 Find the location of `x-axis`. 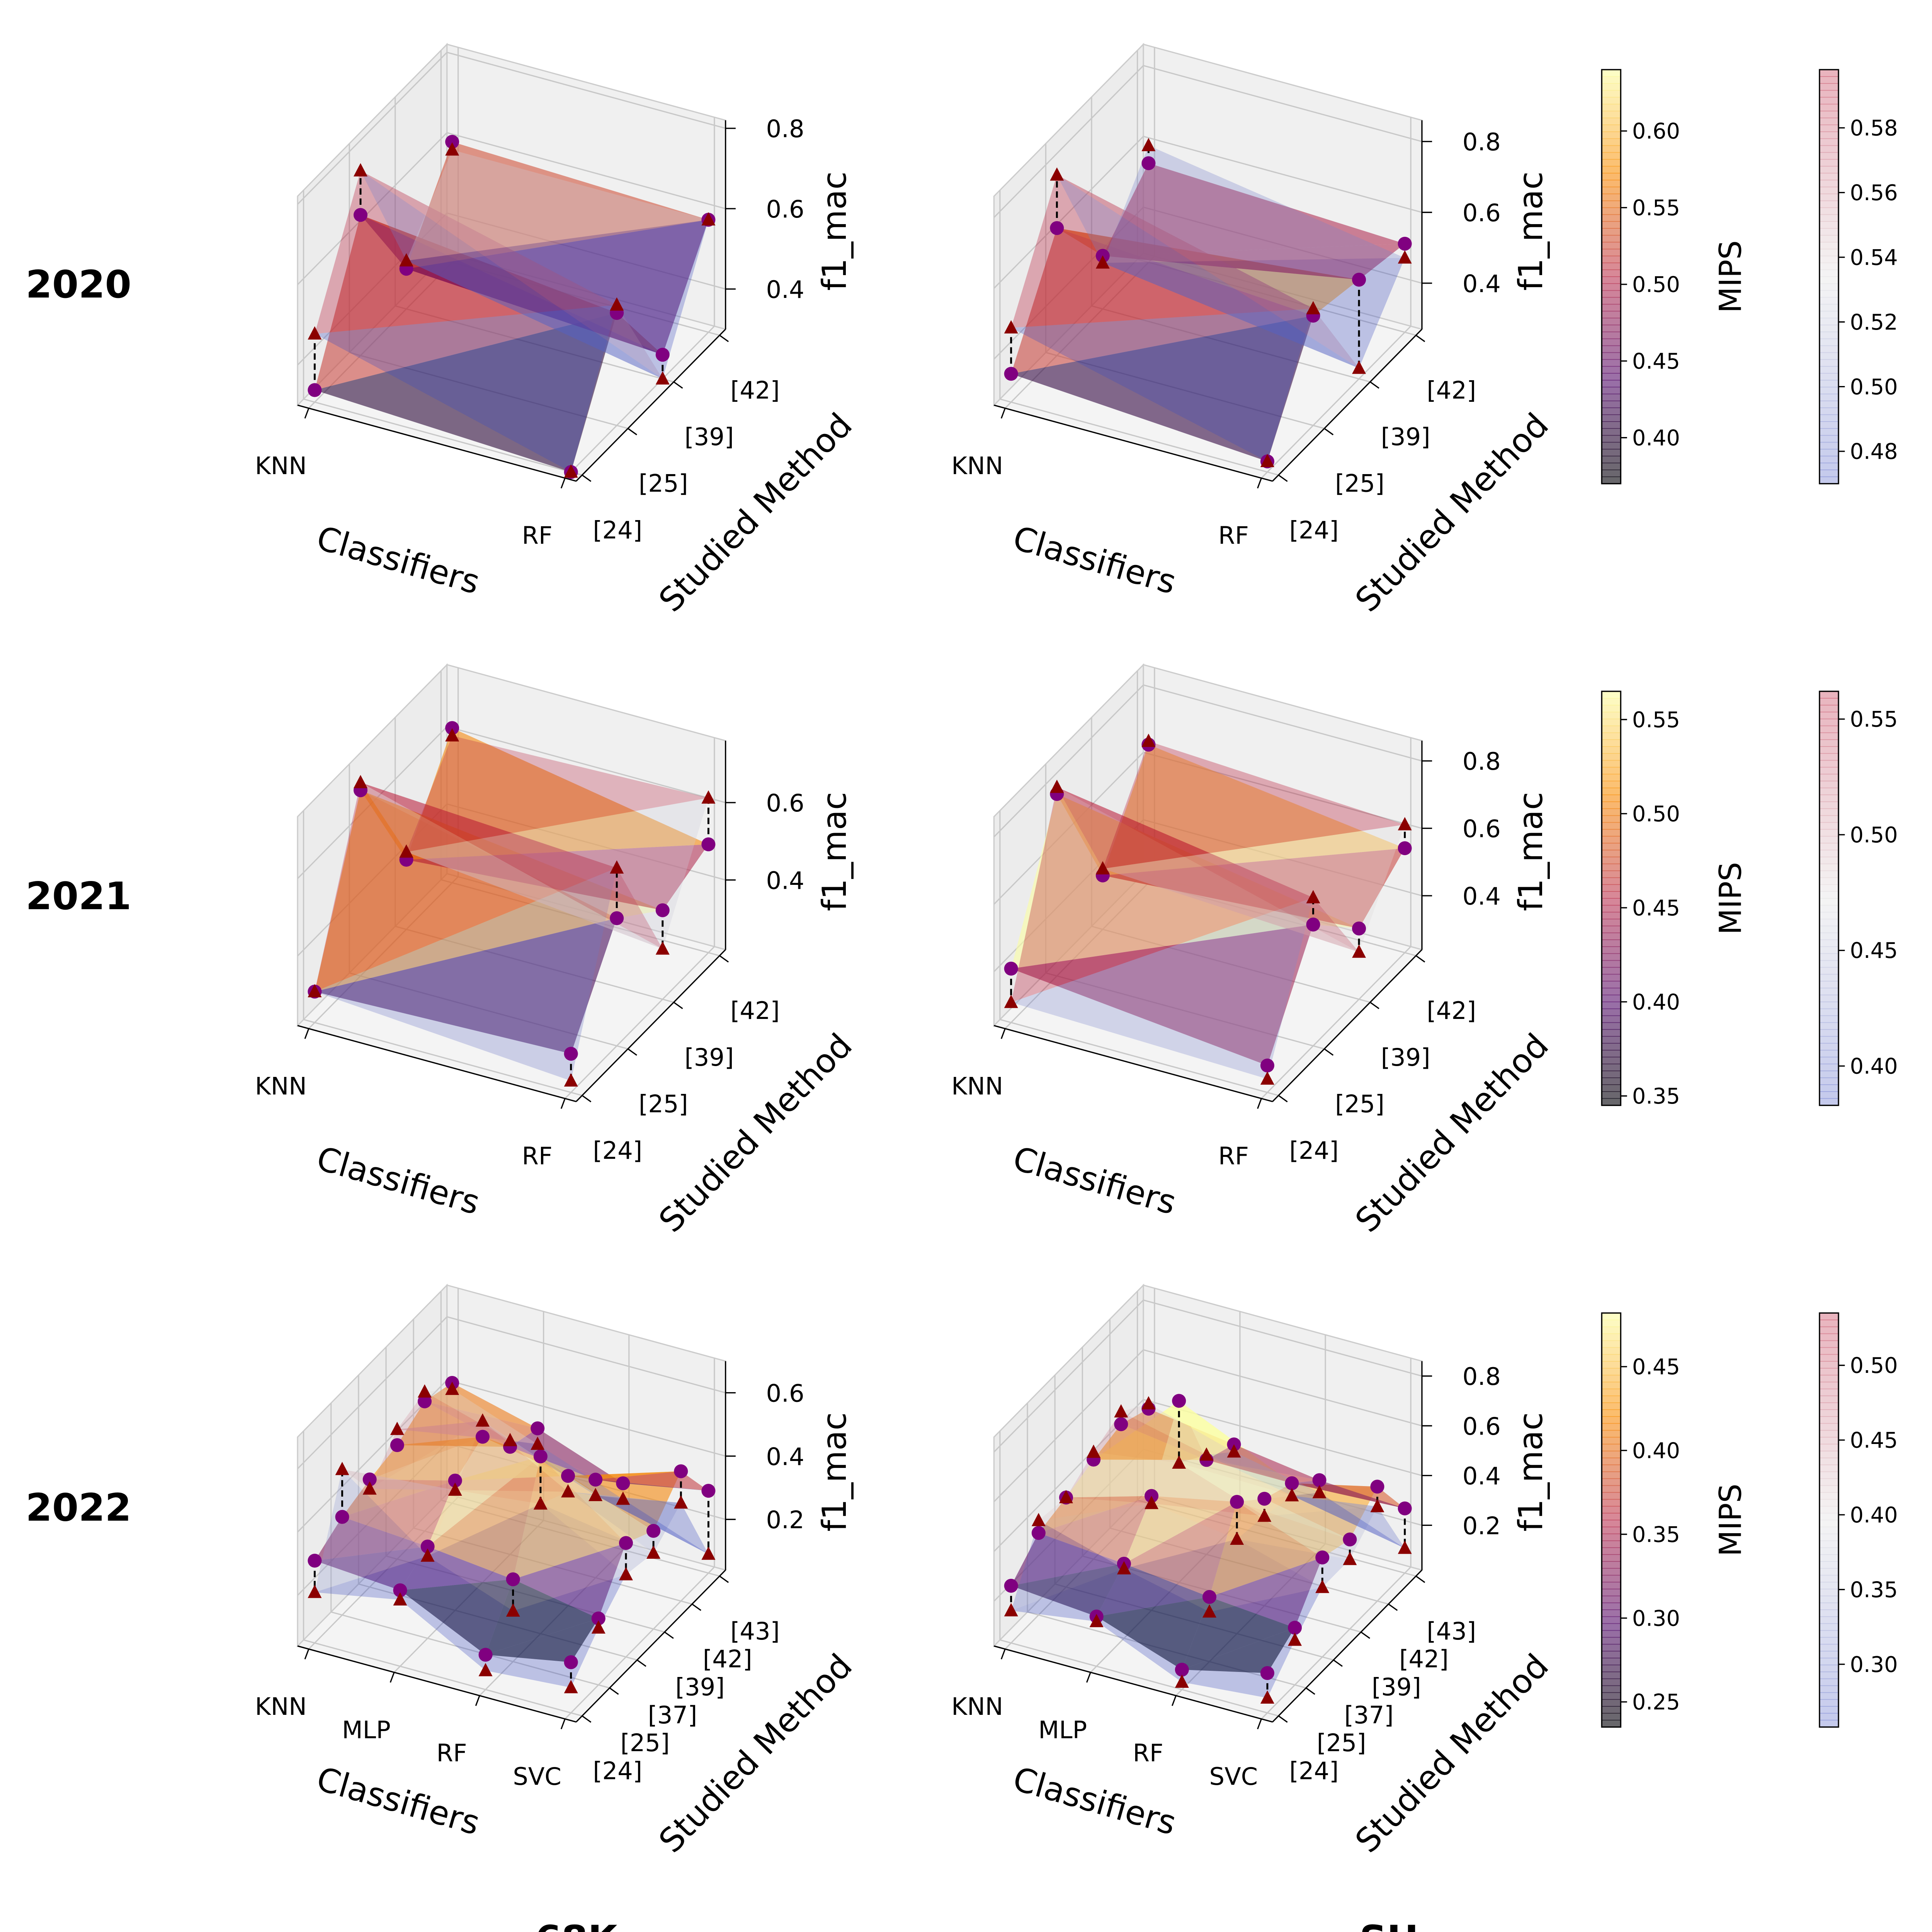

x-axis is located at coordinates (1133, 1684).